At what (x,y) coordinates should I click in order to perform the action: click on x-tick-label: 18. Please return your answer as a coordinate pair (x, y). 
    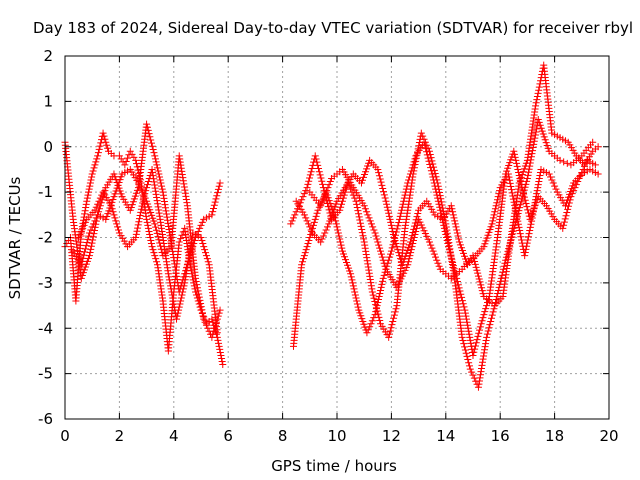
    Looking at the image, I should click on (554, 436).